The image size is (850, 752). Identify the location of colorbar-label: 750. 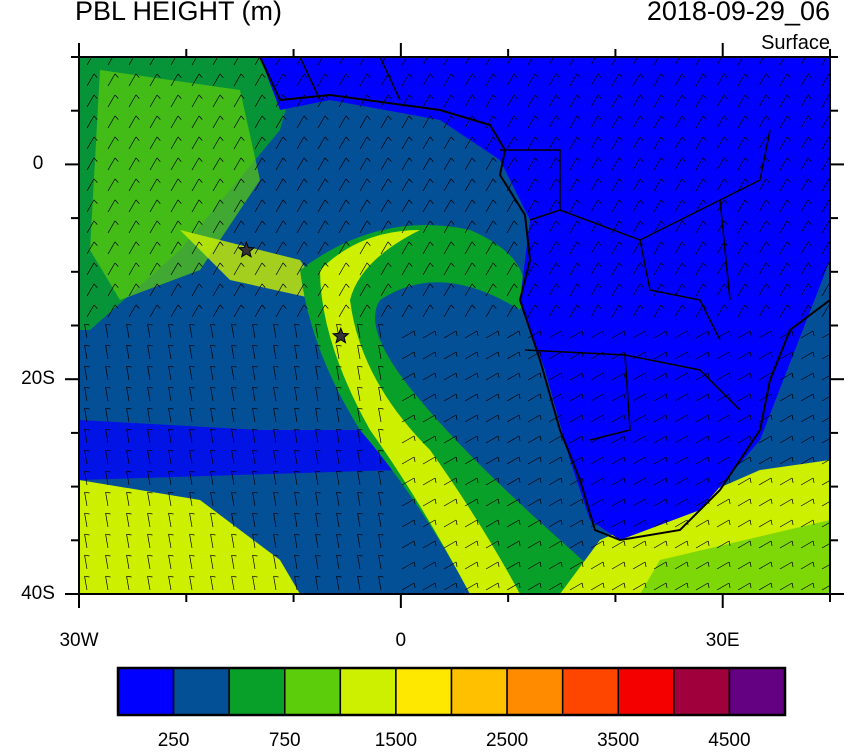
(284, 740).